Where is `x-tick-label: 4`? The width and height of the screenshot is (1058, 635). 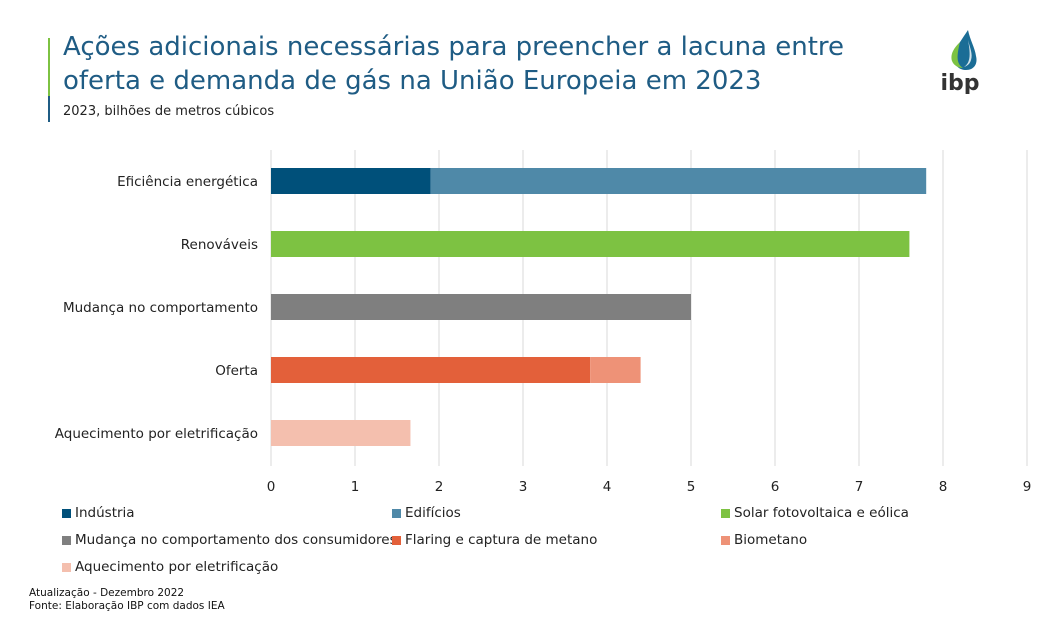
x-tick-label: 4 is located at coordinates (607, 487).